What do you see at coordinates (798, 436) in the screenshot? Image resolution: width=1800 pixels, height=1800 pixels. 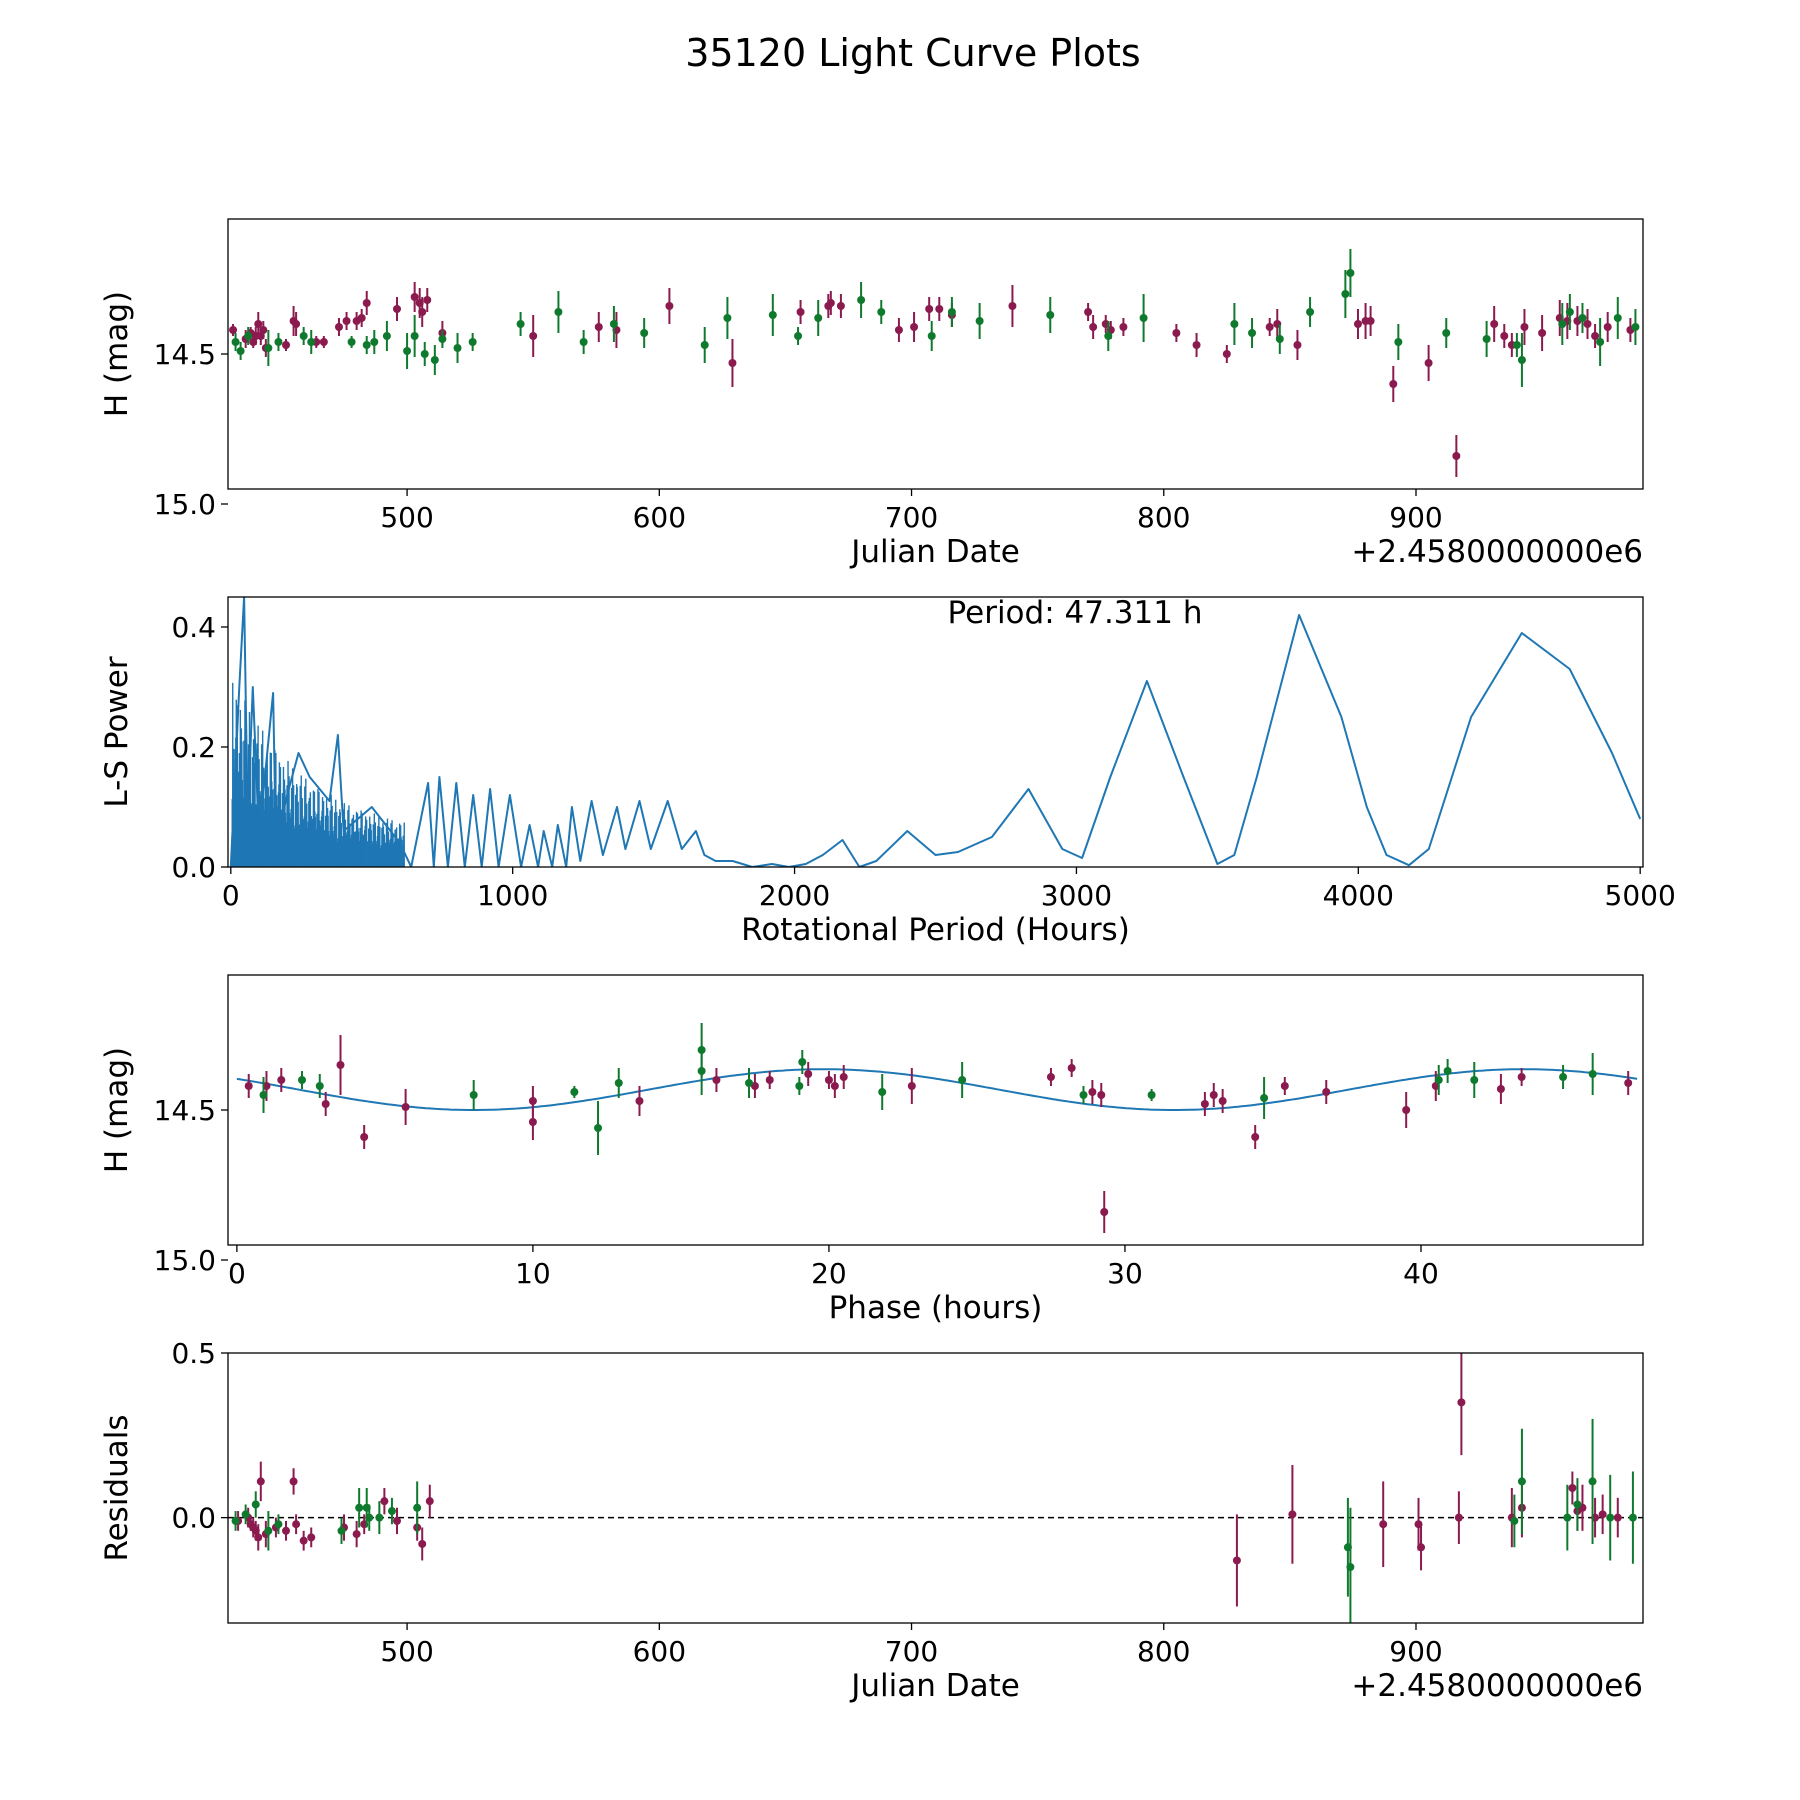 I see `light-curve-ticks: 500 600 700 800 900 15.0 14.5` at bounding box center [798, 436].